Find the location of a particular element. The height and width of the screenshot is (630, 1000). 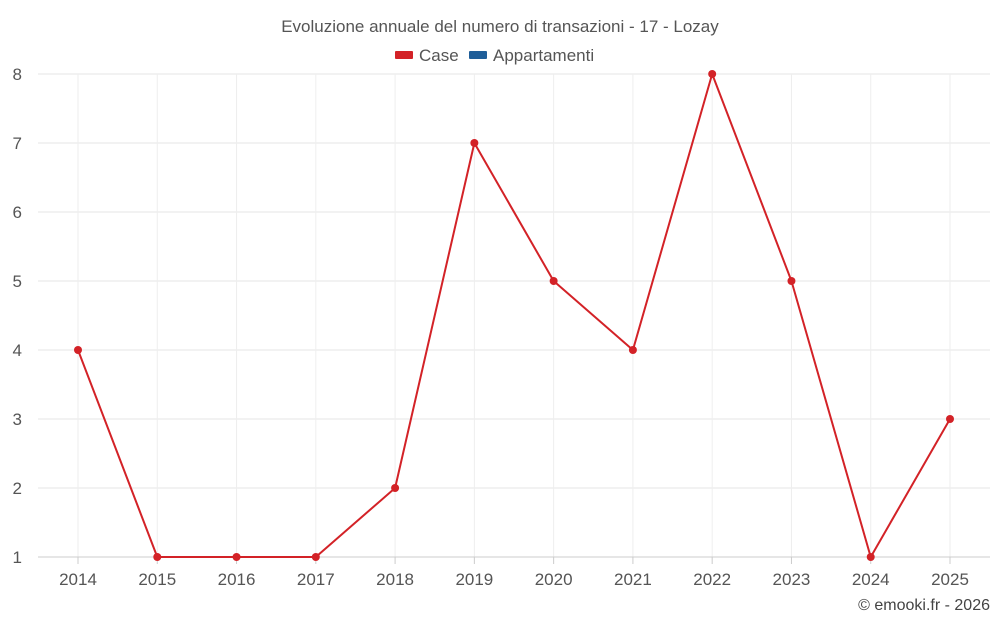

y-tick-label-3: 3 is located at coordinates (17, 419).